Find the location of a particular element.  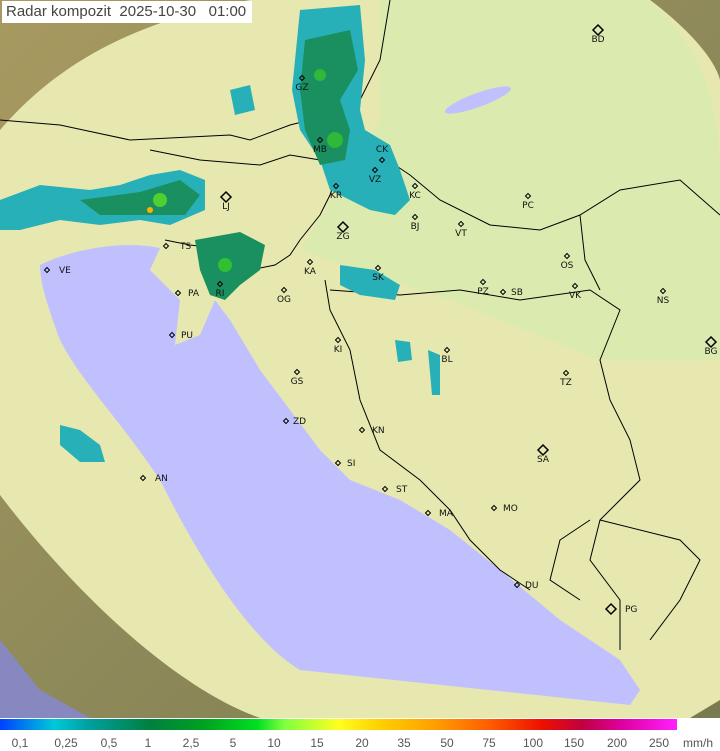

city-bg: BG is located at coordinates (711, 346).